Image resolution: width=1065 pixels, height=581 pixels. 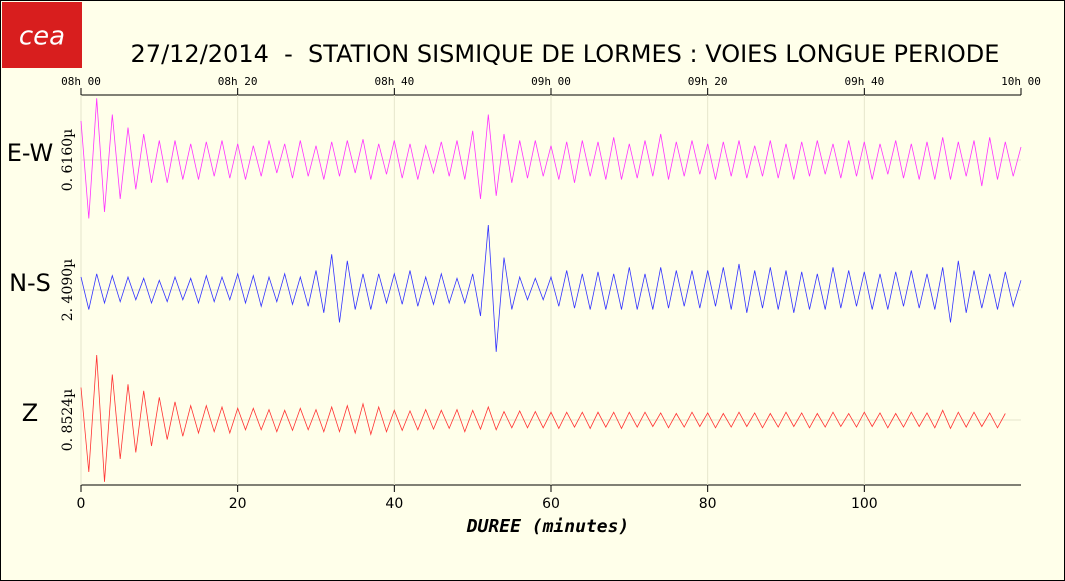 What do you see at coordinates (1021, 81) in the screenshot?
I see `x2-tick-label: 10h 00` at bounding box center [1021, 81].